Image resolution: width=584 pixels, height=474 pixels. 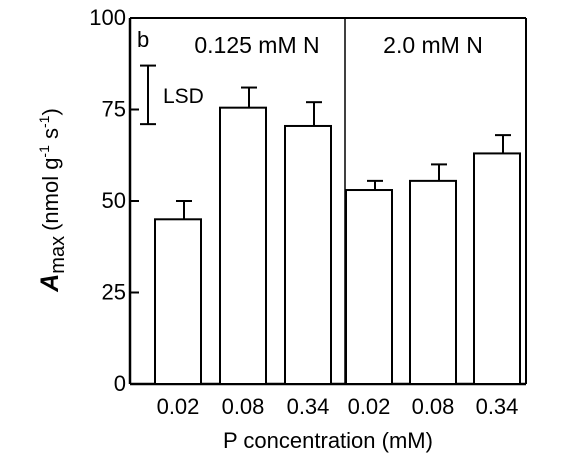 What do you see at coordinates (143, 39) in the screenshot?
I see `panel-label: b` at bounding box center [143, 39].